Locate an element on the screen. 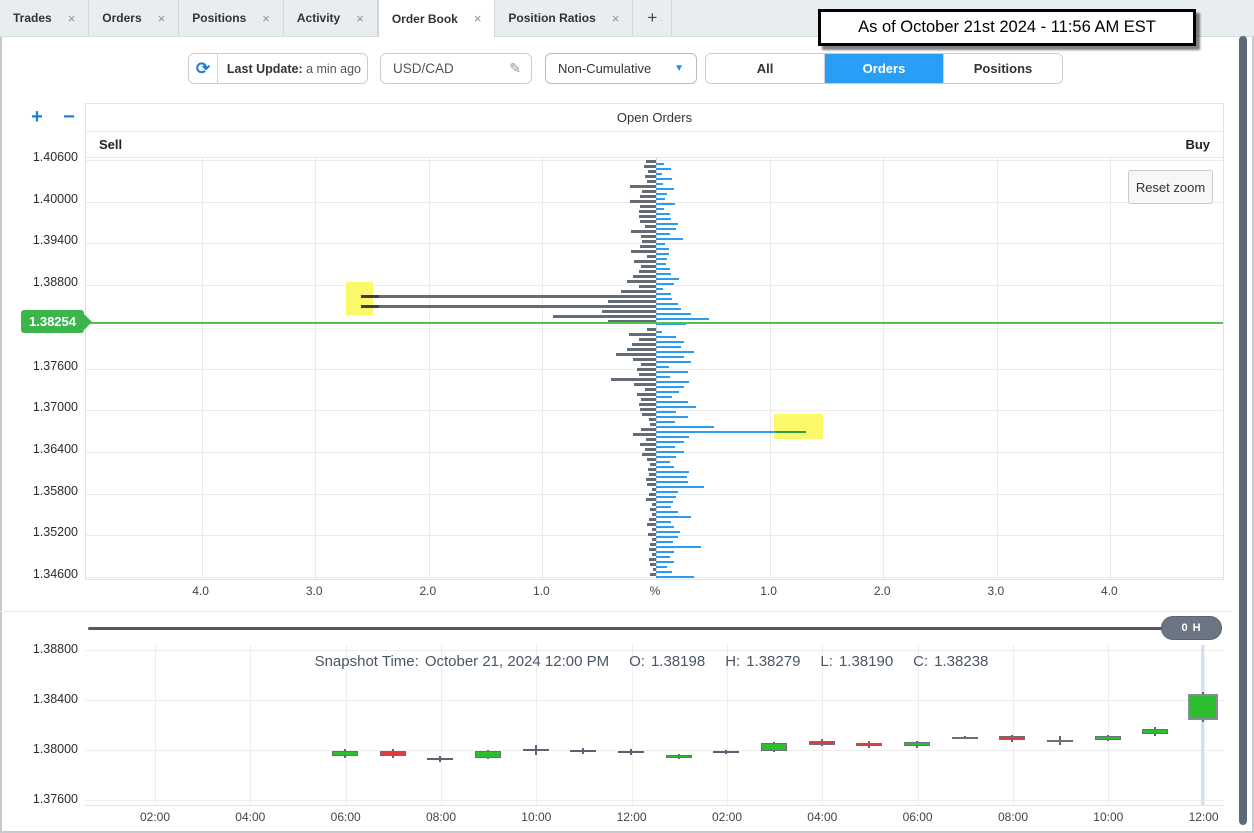 Image resolution: width=1254 pixels, height=833 pixels. price-tick-label: 1.36400 is located at coordinates (55, 448).